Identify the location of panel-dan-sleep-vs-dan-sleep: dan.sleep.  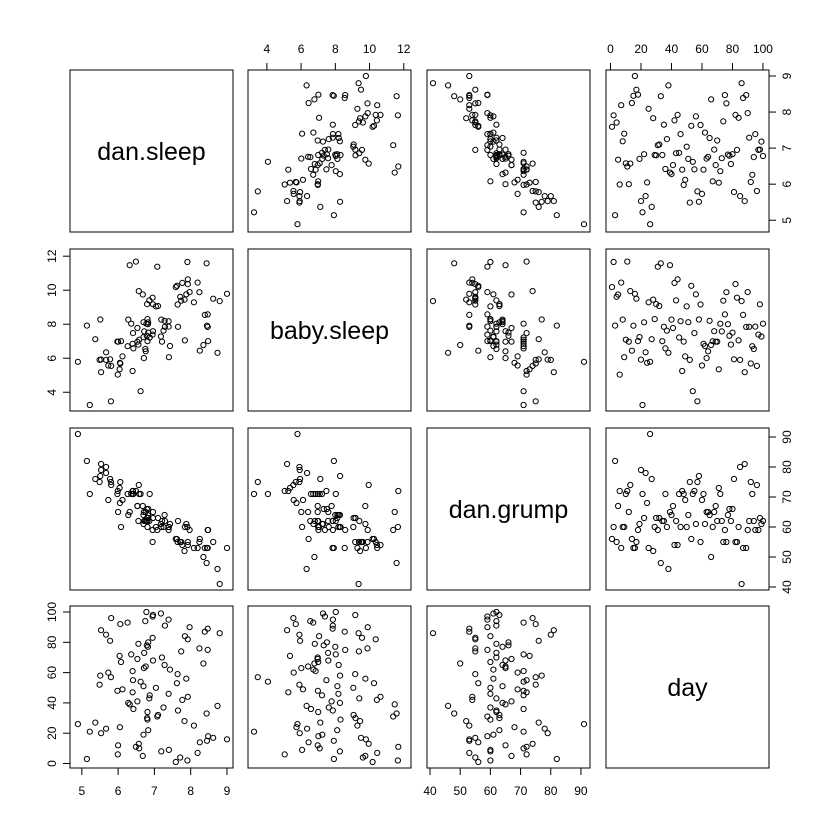
(151, 151).